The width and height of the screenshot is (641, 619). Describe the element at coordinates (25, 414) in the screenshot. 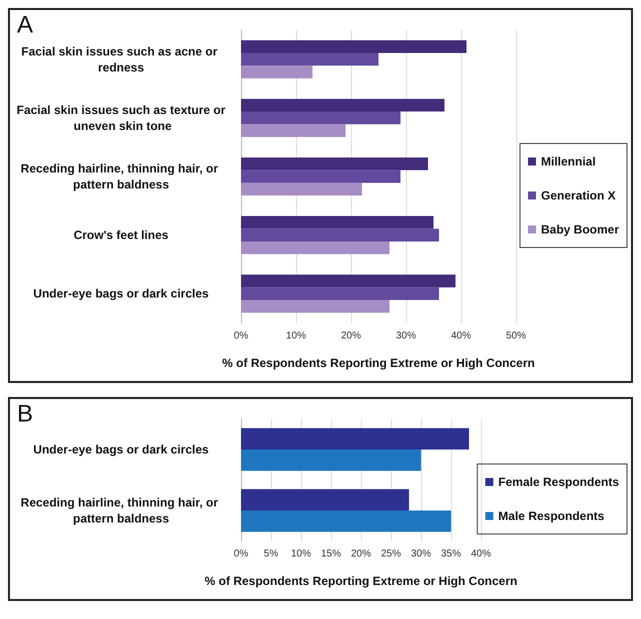

I see `text: B` at that location.